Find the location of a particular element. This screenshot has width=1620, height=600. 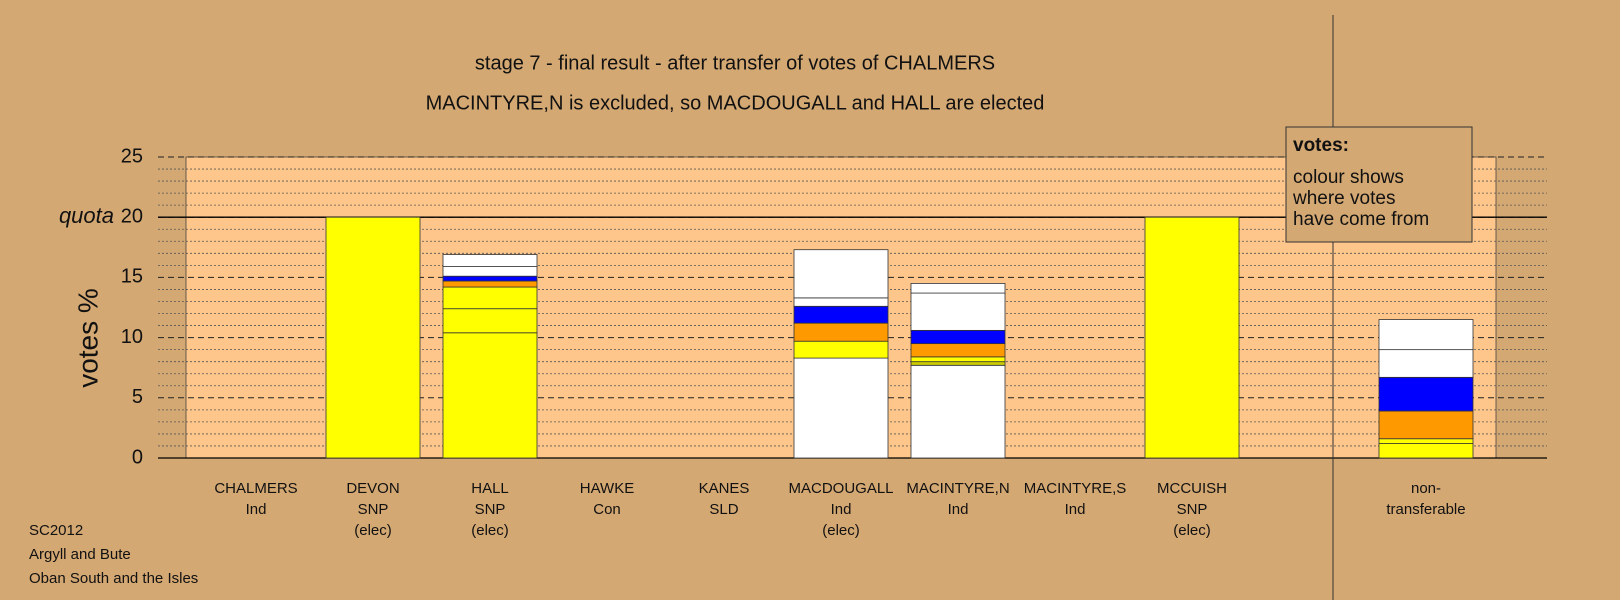

x-tick-label: HAWKE is located at coordinates (607, 488).